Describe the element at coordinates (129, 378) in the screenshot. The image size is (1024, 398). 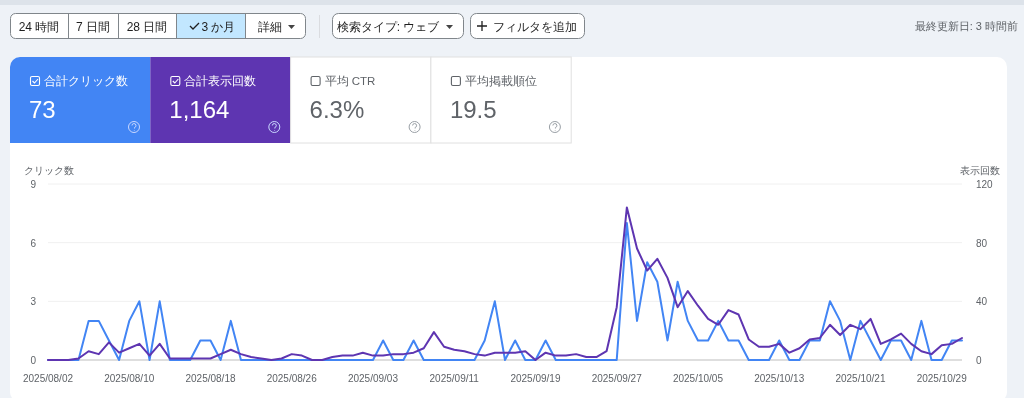
I see `x-tick-label: 2025/08/10` at that location.